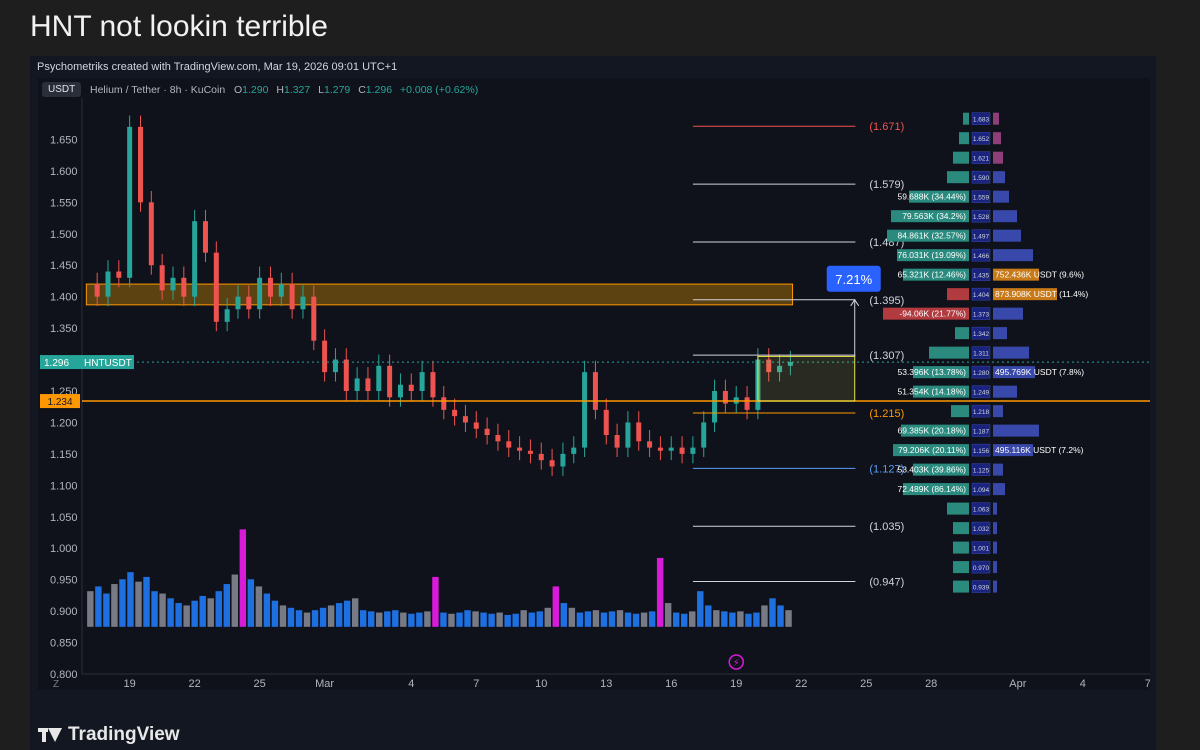 The image size is (1200, 750). Describe the element at coordinates (280, 90) in the screenshot. I see `high-label: H` at that location.